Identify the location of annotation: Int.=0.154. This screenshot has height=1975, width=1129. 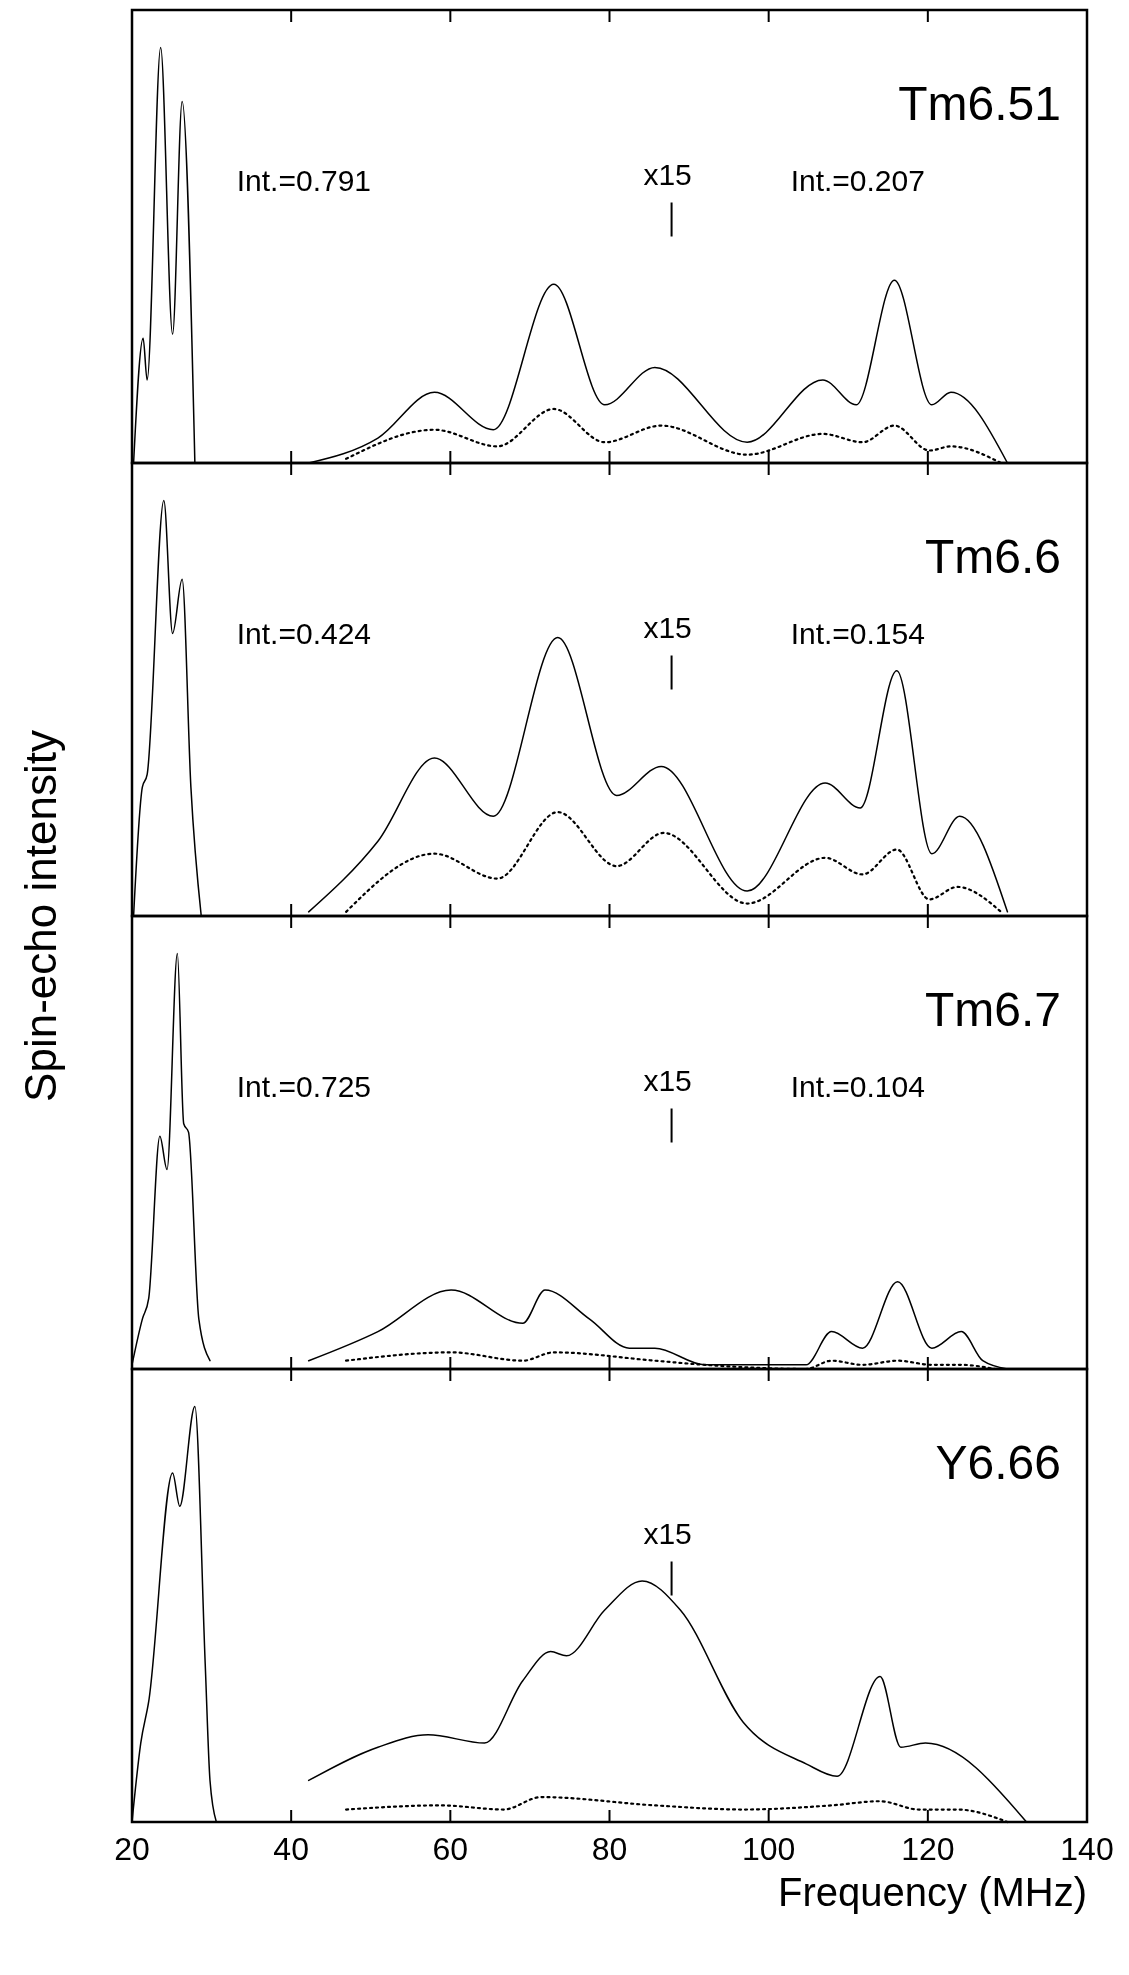
(857, 634).